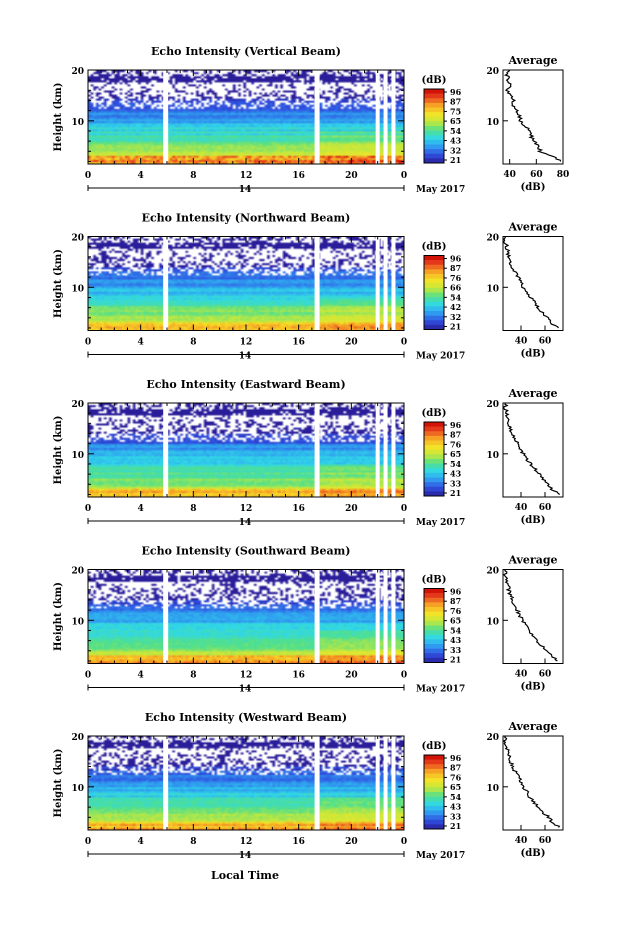 This screenshot has width=617, height=933. Describe the element at coordinates (245, 190) in the screenshot. I see `day-label: 14` at that location.